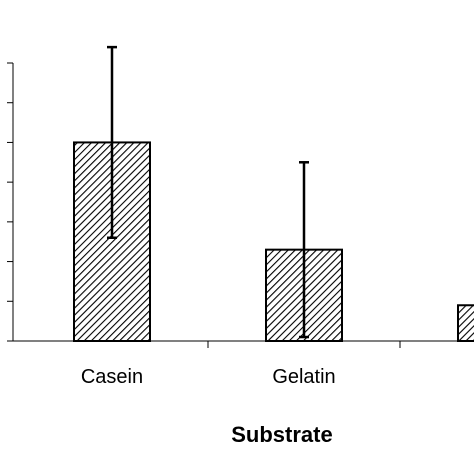  What do you see at coordinates (281, 434) in the screenshot?
I see `x-axis-title: Substrate` at bounding box center [281, 434].